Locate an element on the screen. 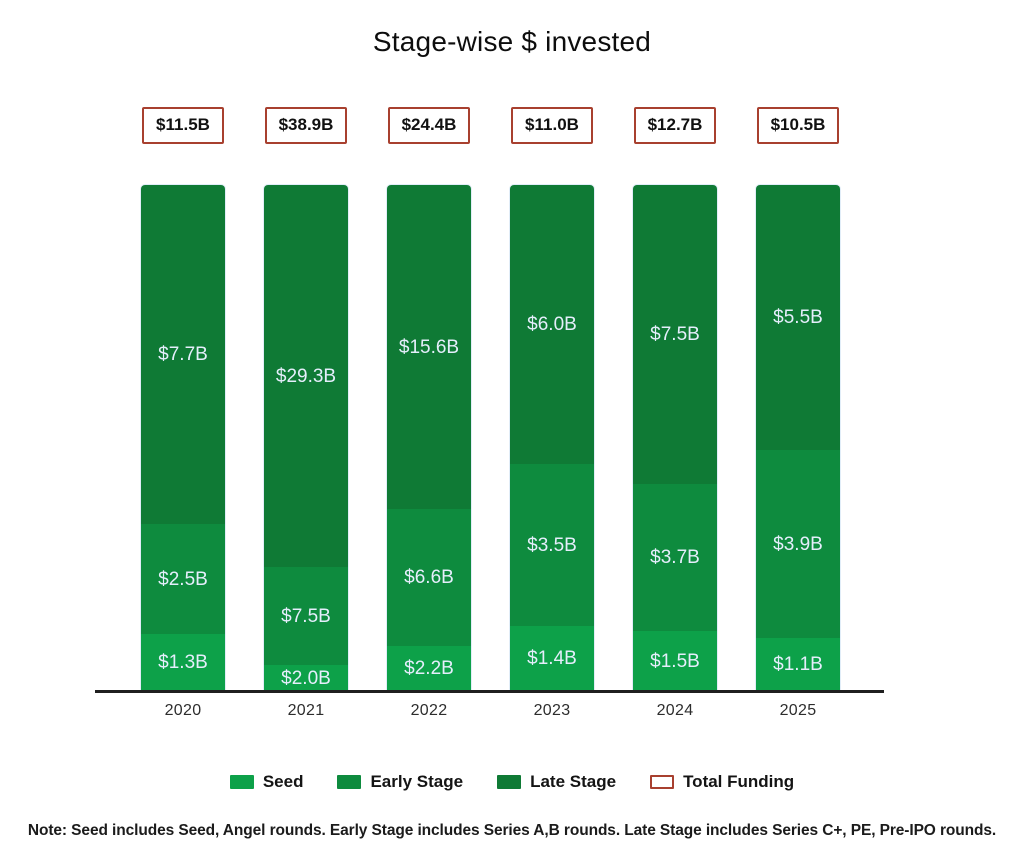 This screenshot has width=1024, height=853. total-funding-slot-2020: $11.5B is located at coordinates (183, 125).